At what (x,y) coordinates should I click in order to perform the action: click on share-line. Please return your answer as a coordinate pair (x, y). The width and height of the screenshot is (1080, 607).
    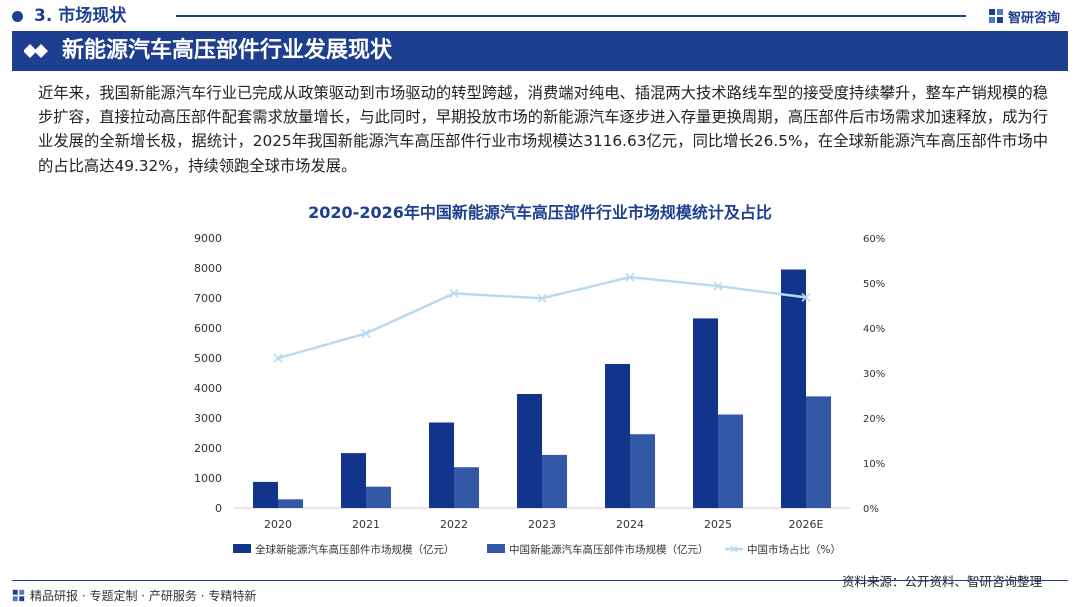
    Looking at the image, I should click on (542, 317).